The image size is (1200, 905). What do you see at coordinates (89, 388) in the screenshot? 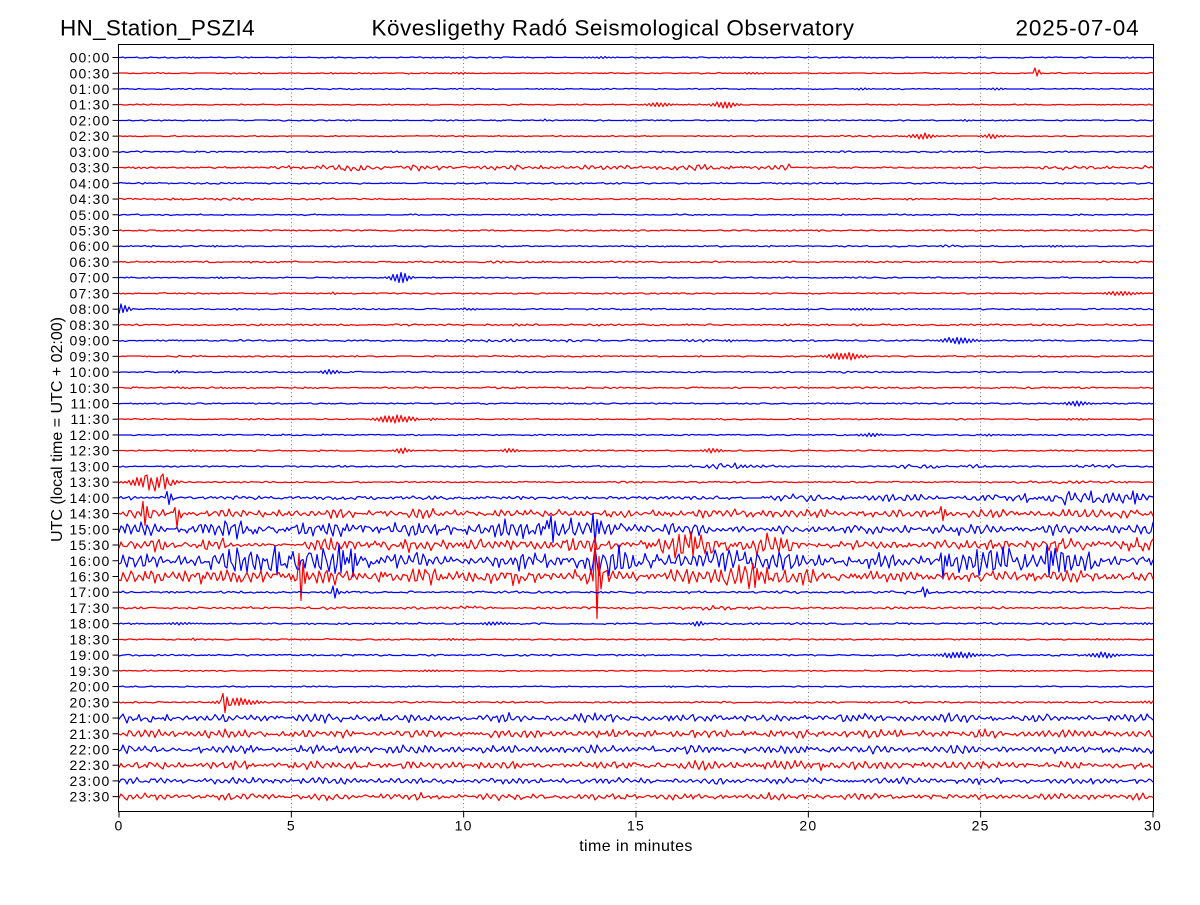
I see `svg-text: 10:30` at bounding box center [89, 388].